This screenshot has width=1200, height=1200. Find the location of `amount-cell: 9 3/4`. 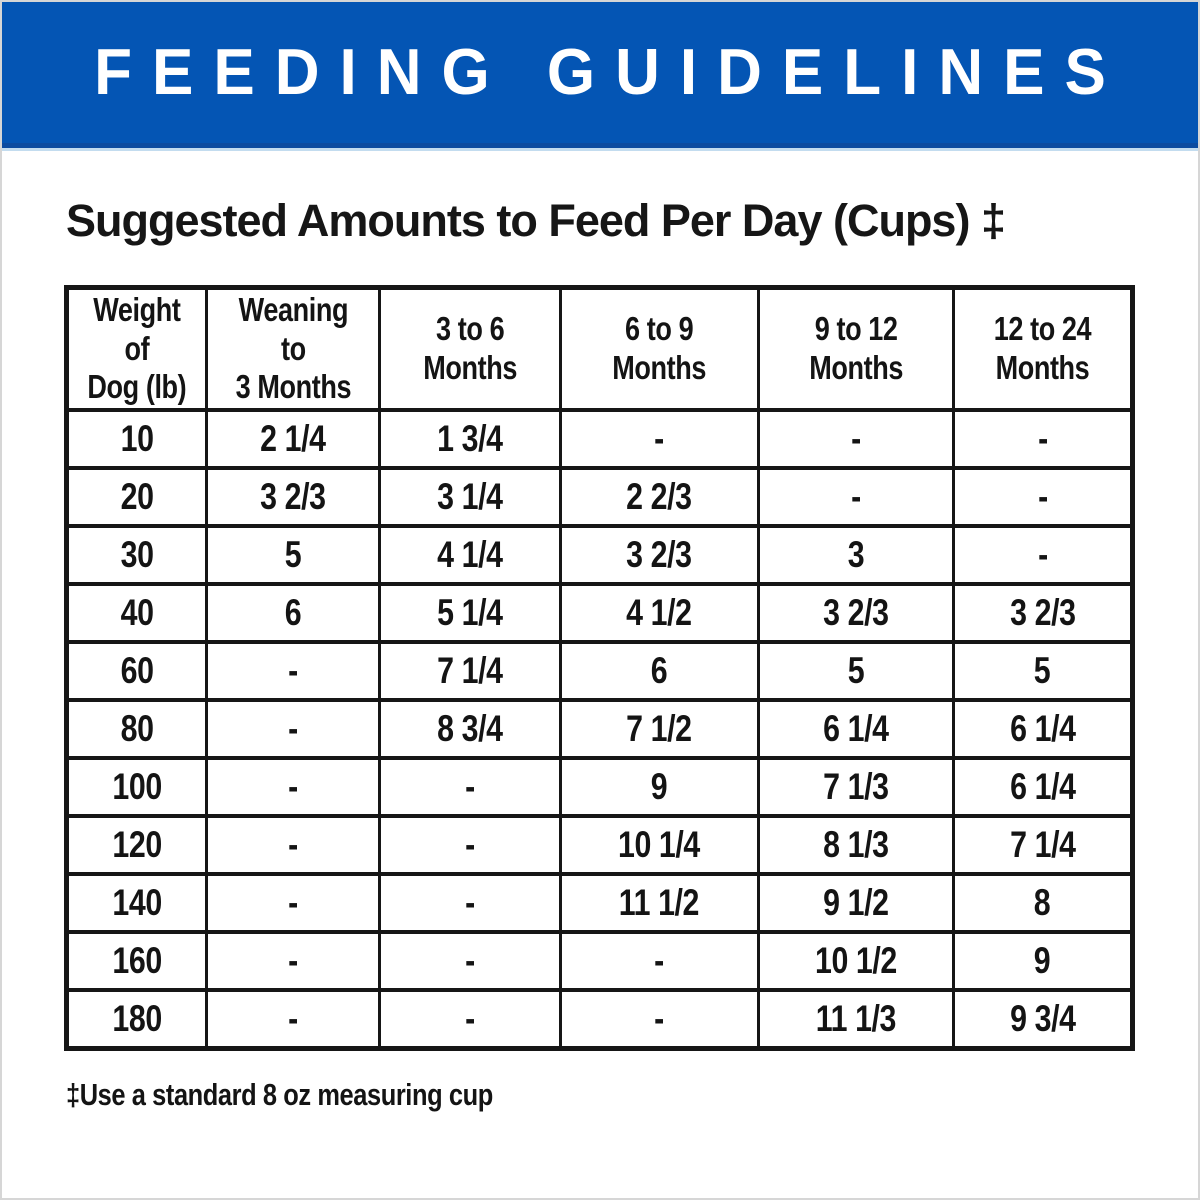

amount-cell: 9 3/4 is located at coordinates (1043, 1019).